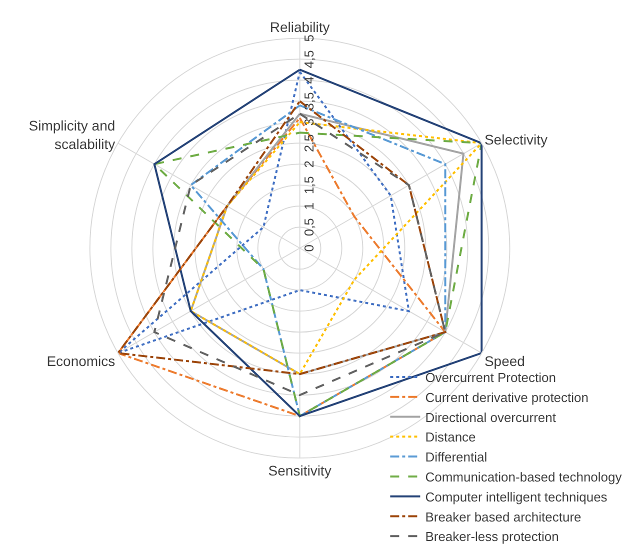 This screenshot has width=642, height=552. What do you see at coordinates (516, 496) in the screenshot?
I see `legend-label: Computer intelligent techniques` at bounding box center [516, 496].